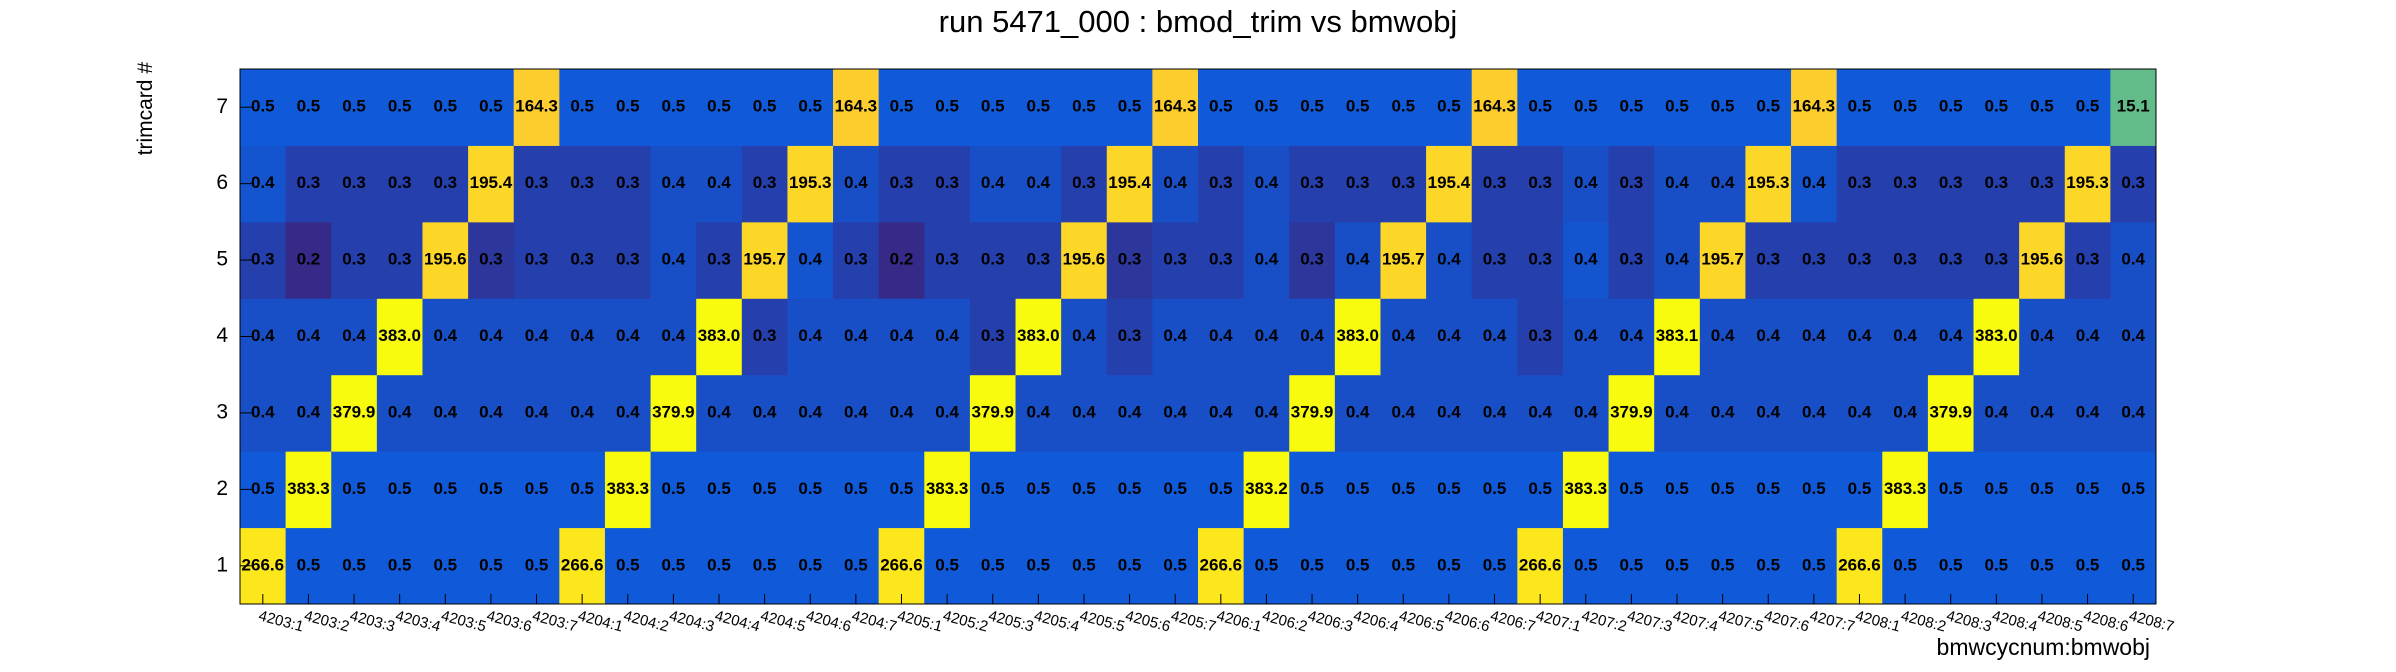 Image resolution: width=2396 pixels, height=672 pixels. I want to click on x-tick-label: 4208:5, so click(2060, 621).